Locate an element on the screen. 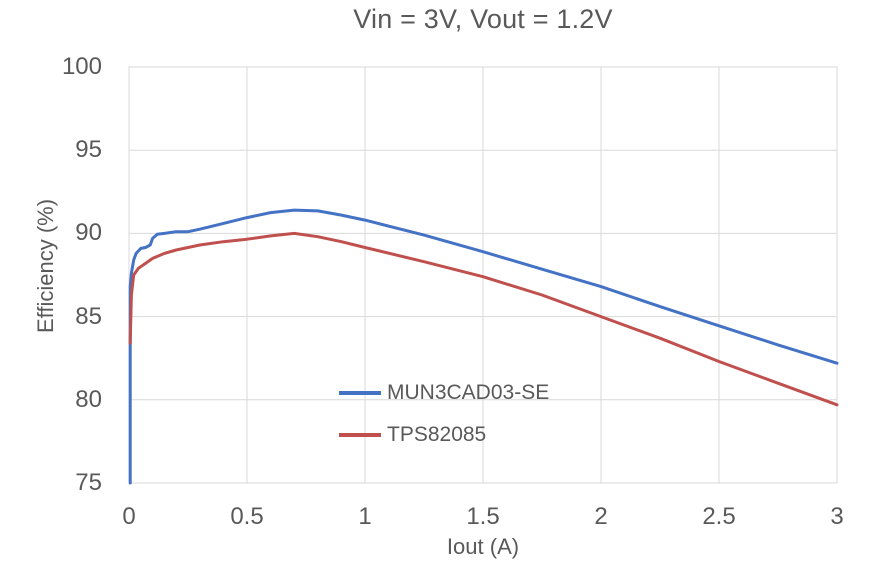 The width and height of the screenshot is (882, 562). legend-entry: TPS82085 is located at coordinates (444, 435).